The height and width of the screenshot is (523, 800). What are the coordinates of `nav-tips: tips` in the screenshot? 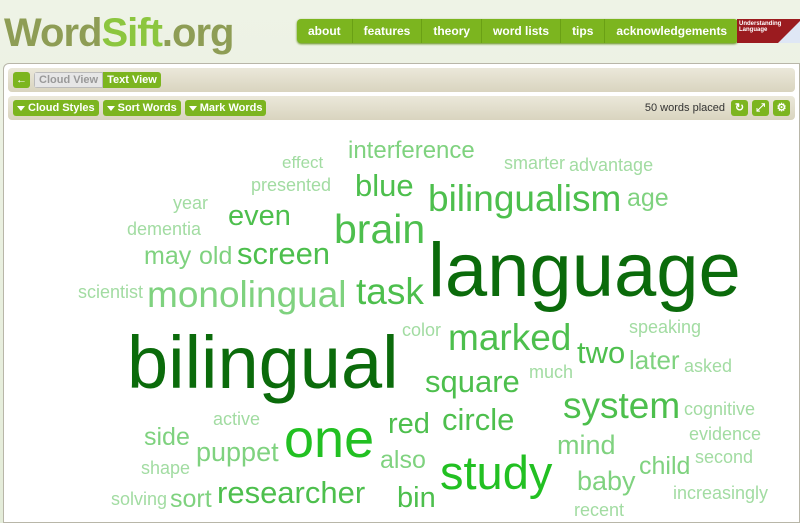 It's located at (583, 31).